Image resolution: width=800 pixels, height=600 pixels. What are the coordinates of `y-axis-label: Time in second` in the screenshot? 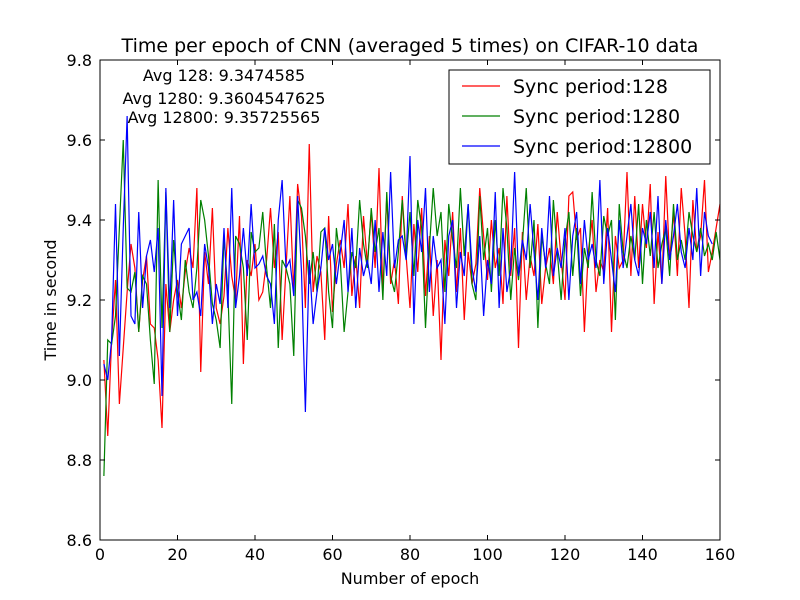 It's located at (50, 301).